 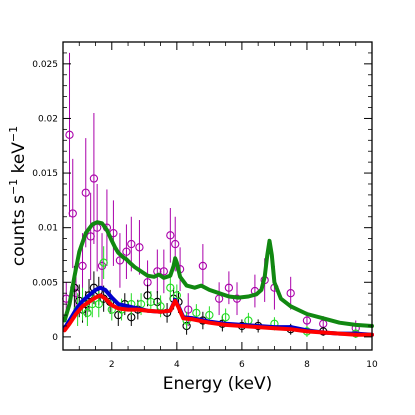 What do you see at coordinates (218, 384) in the screenshot?
I see `x-axis-title: Energy (keV)` at bounding box center [218, 384].